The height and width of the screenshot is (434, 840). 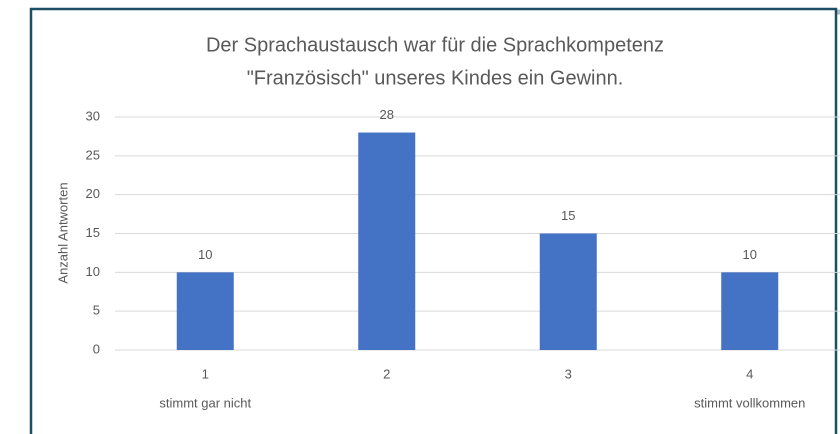 I want to click on x-tick-label: 4, so click(x=749, y=373).